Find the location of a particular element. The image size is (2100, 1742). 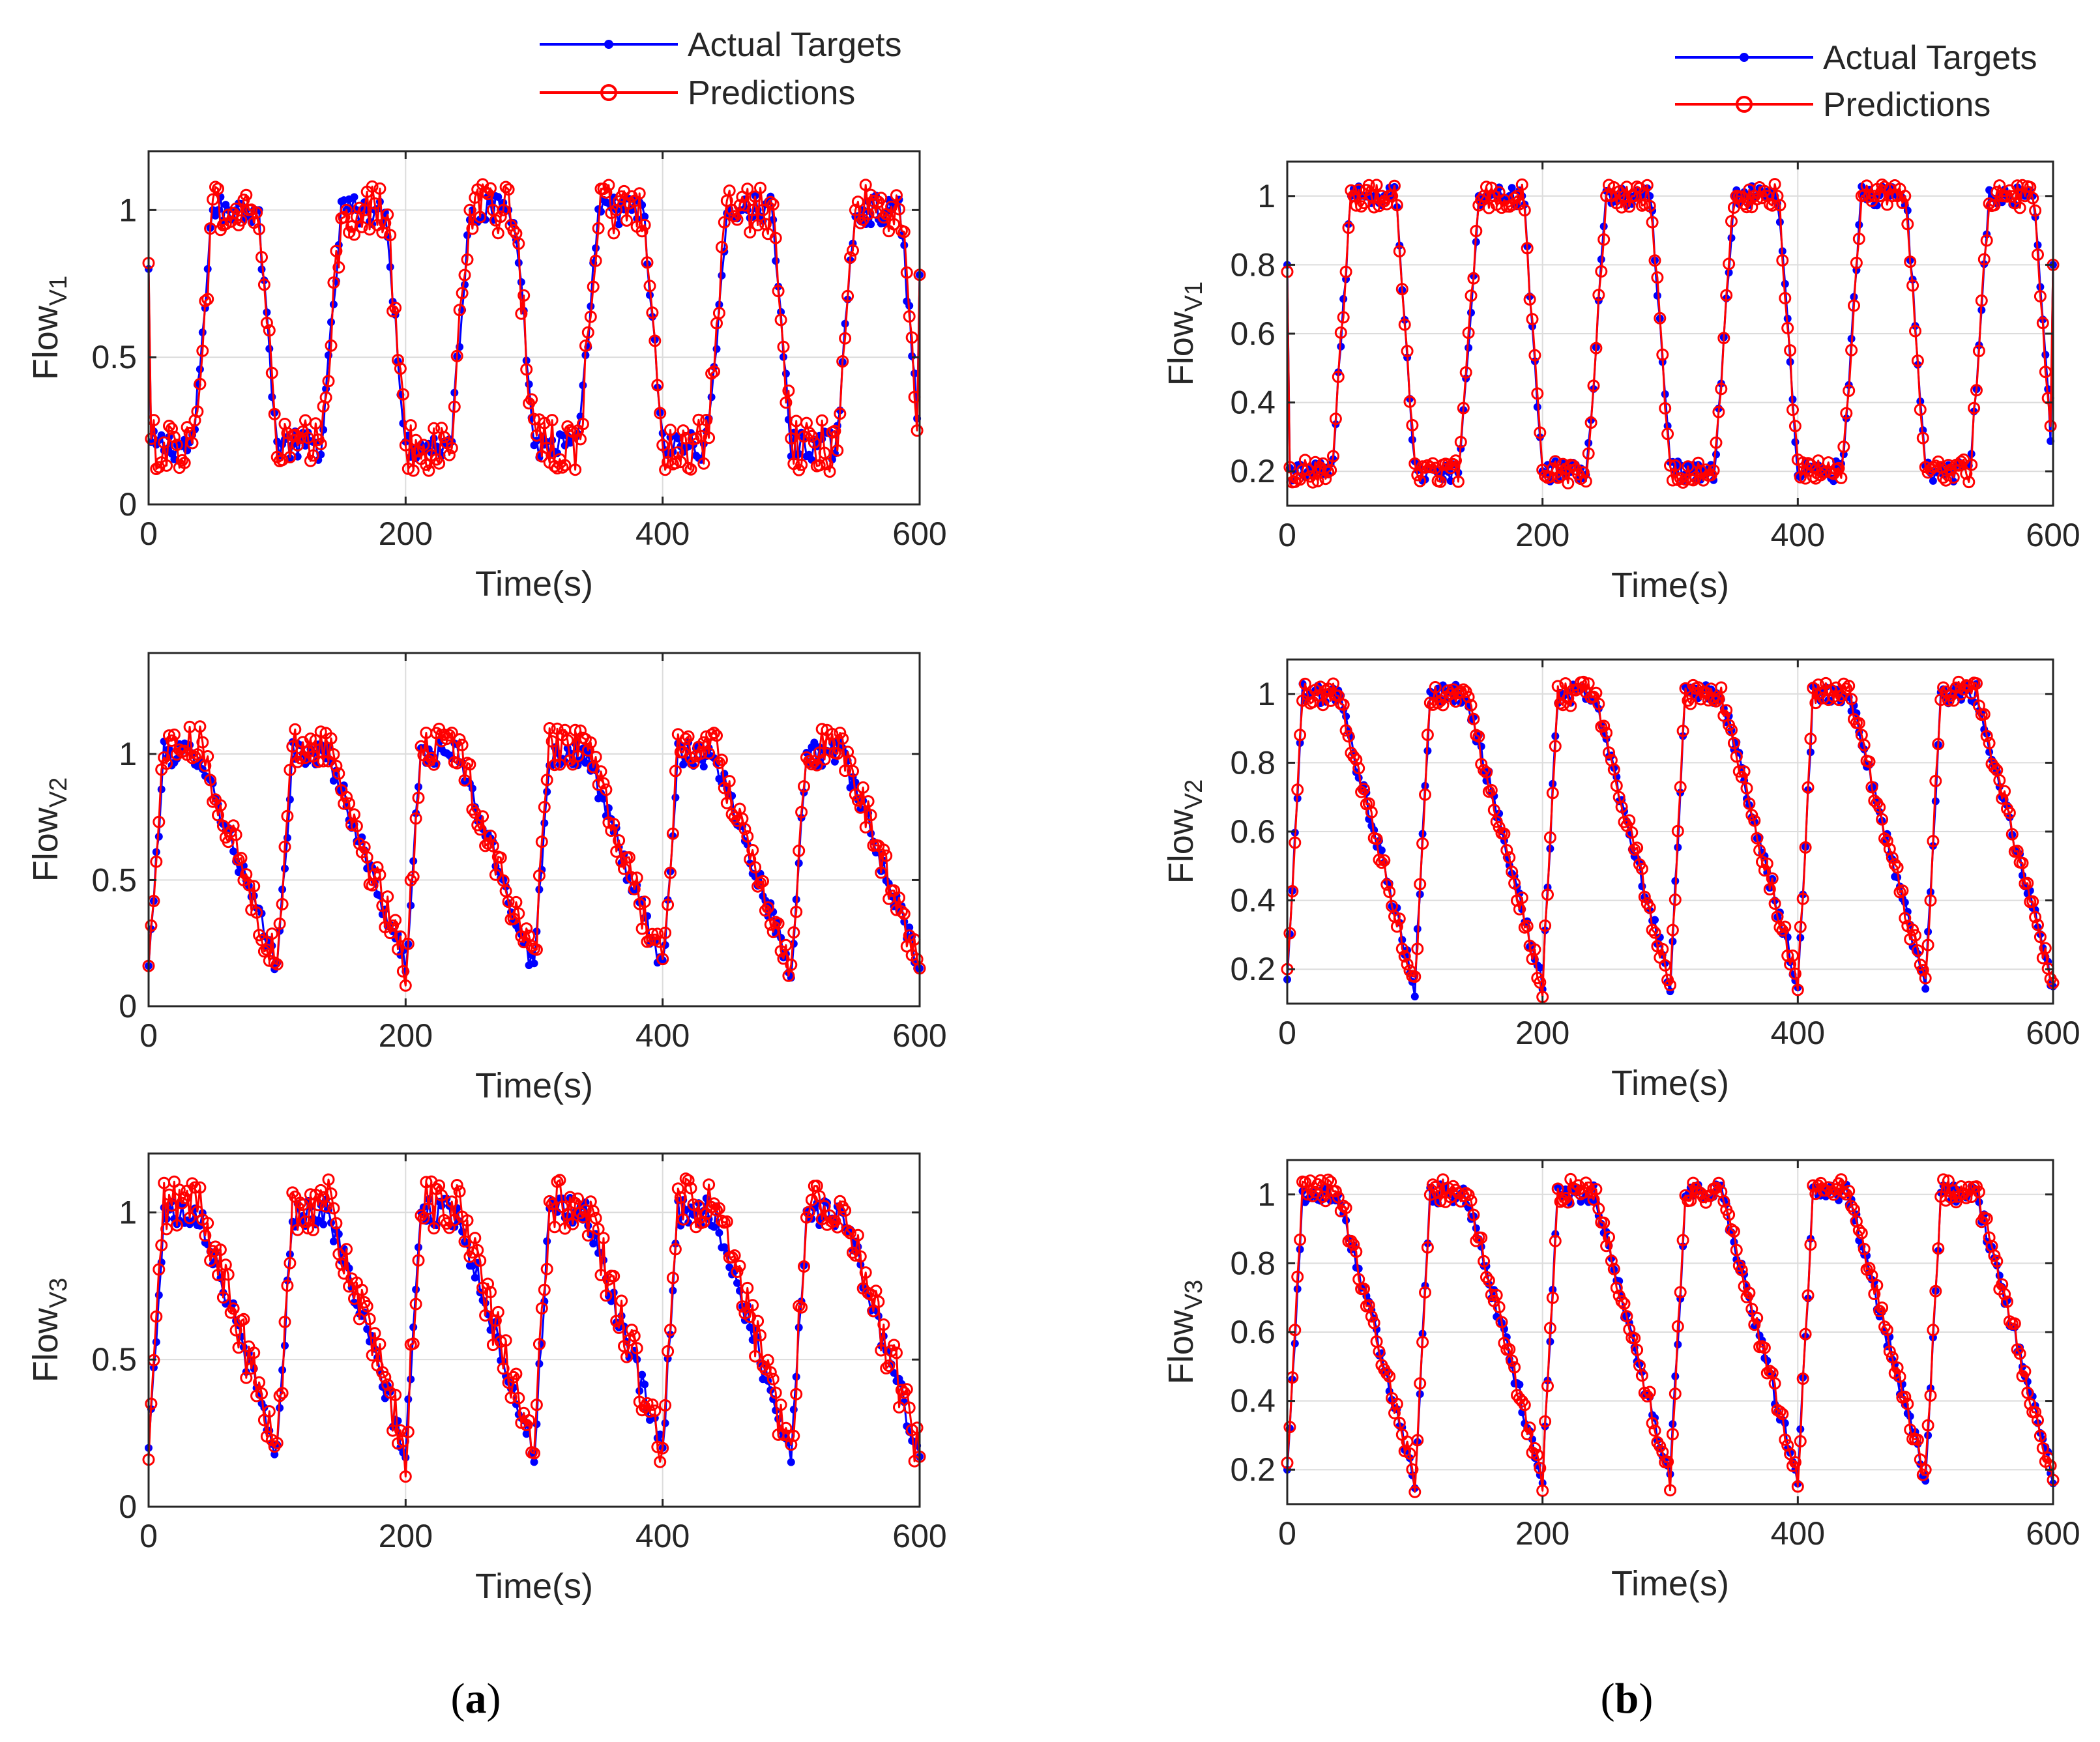

y-tick-label: 0.6 is located at coordinates (1253, 333).